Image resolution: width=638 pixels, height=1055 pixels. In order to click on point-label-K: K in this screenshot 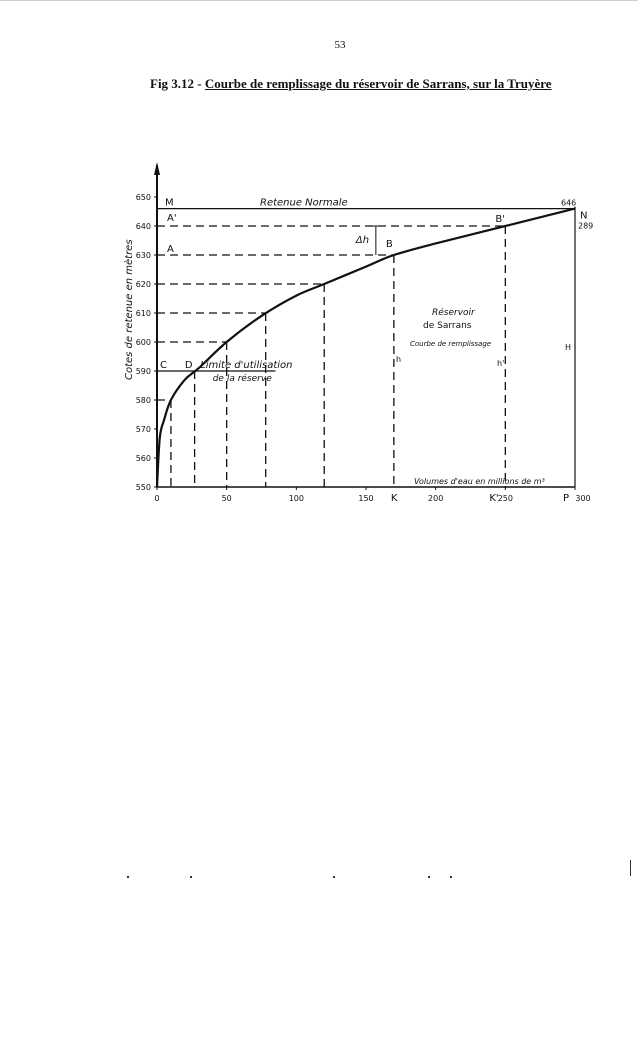, I will do `click(394, 498)`.